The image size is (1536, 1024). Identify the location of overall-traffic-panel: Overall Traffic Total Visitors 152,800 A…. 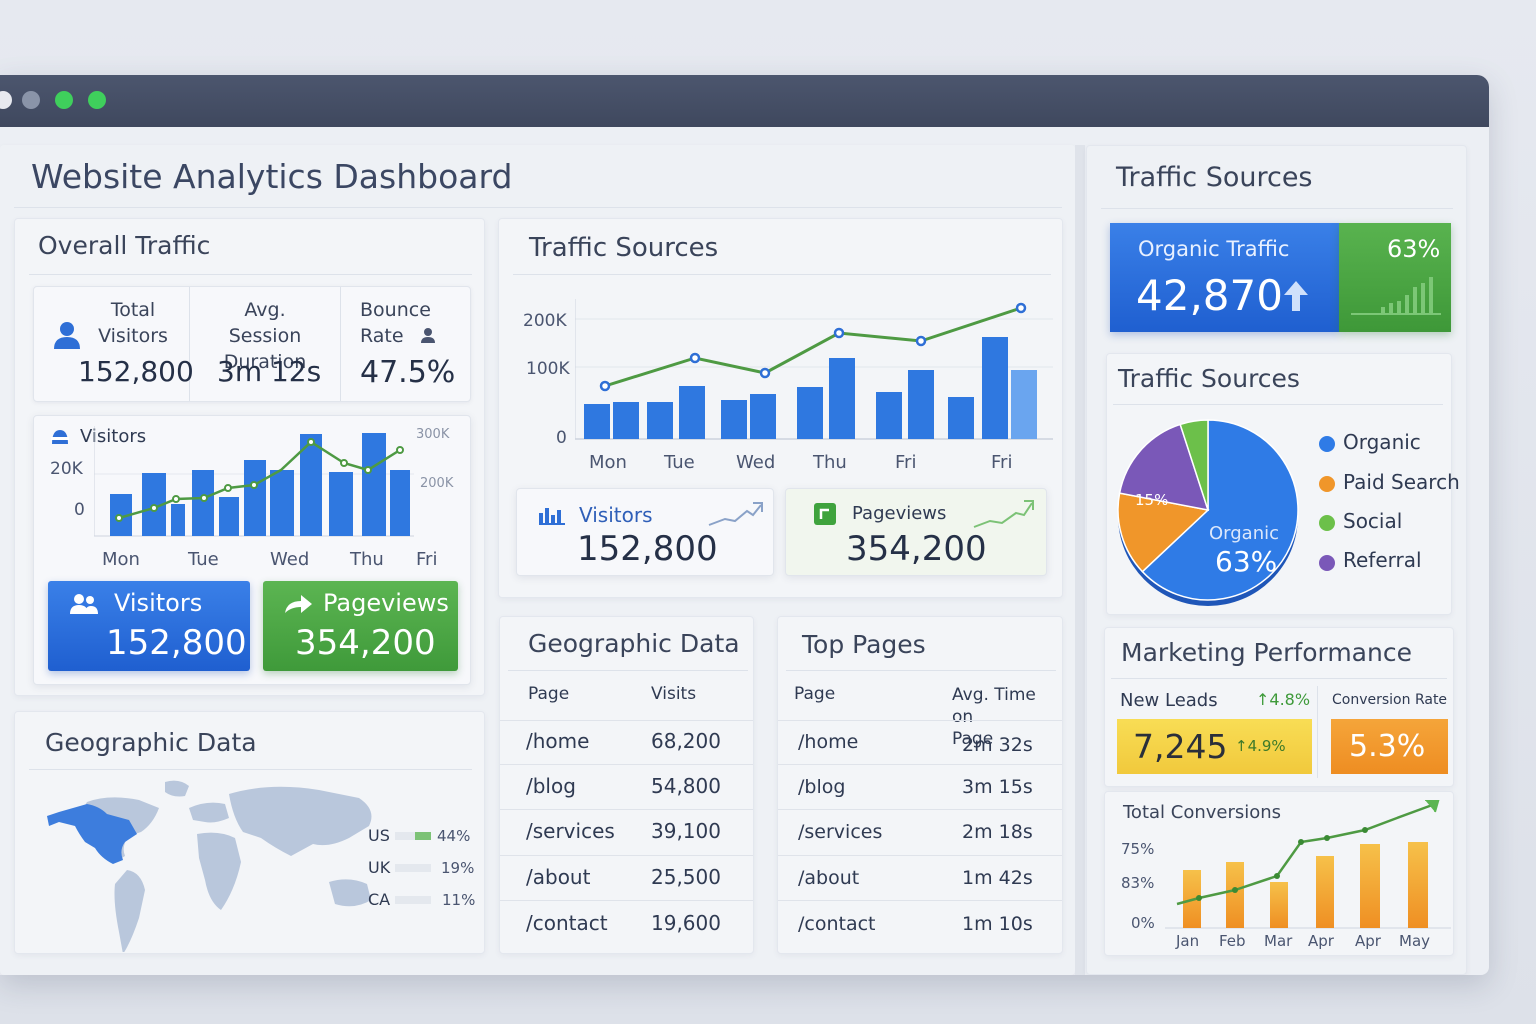
(249, 457).